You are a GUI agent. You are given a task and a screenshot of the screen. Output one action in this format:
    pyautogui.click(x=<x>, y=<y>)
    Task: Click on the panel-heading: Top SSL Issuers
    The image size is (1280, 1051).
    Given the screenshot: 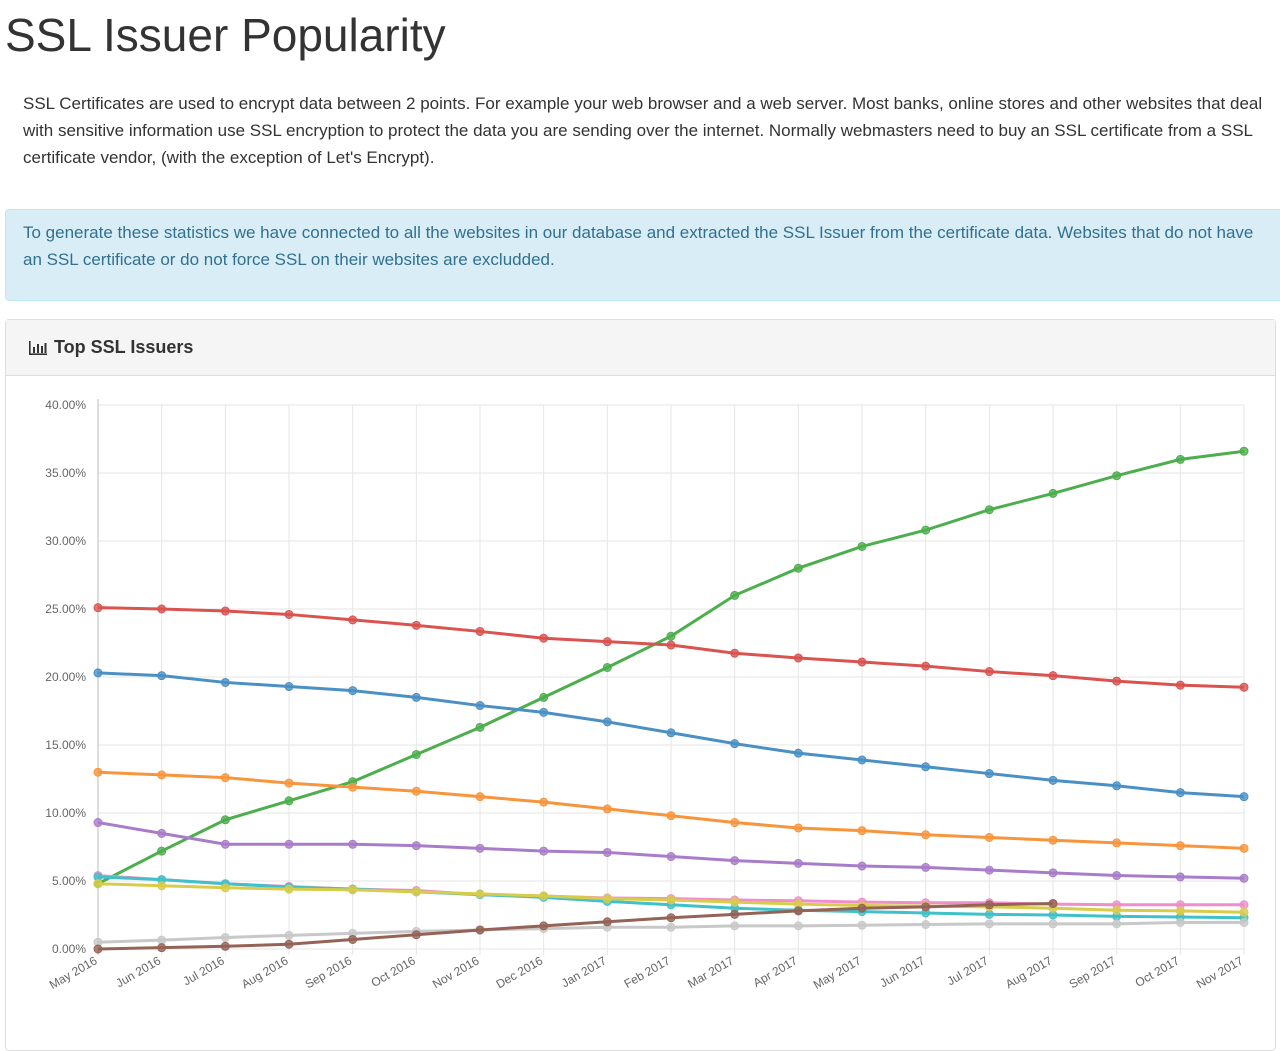 What is the action you would take?
    pyautogui.click(x=640, y=348)
    